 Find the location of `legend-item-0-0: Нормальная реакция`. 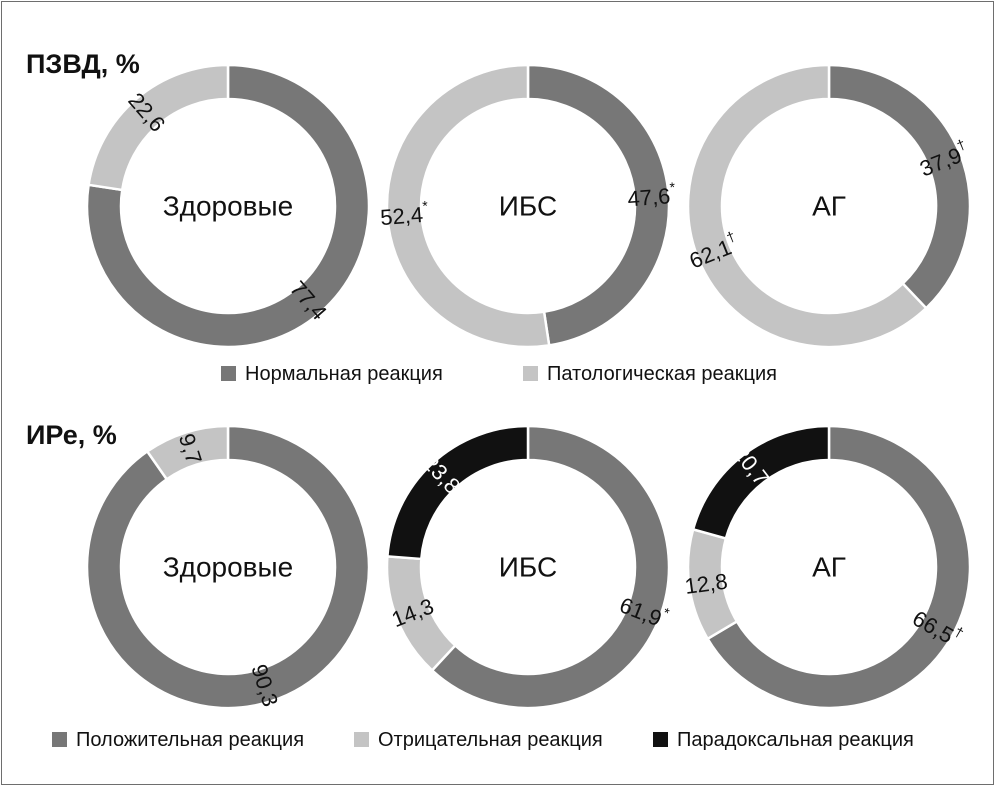

legend-item-0-0: Нормальная реакция is located at coordinates (332, 374).